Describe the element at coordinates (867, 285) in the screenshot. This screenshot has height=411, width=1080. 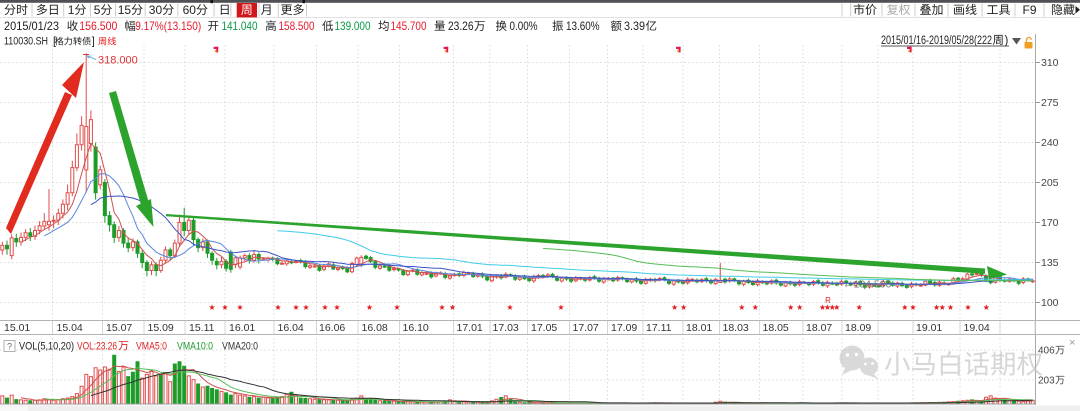
I see `svg-text: ←104.500` at that location.